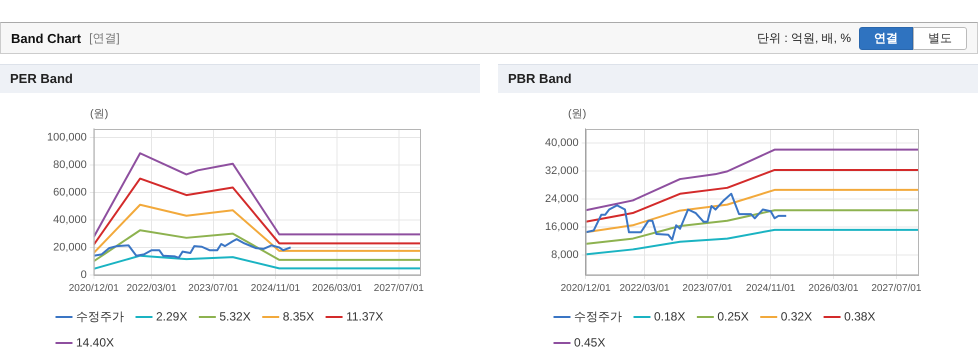 The width and height of the screenshot is (978, 364). I want to click on y-tick-label: 100,000, so click(66, 137).